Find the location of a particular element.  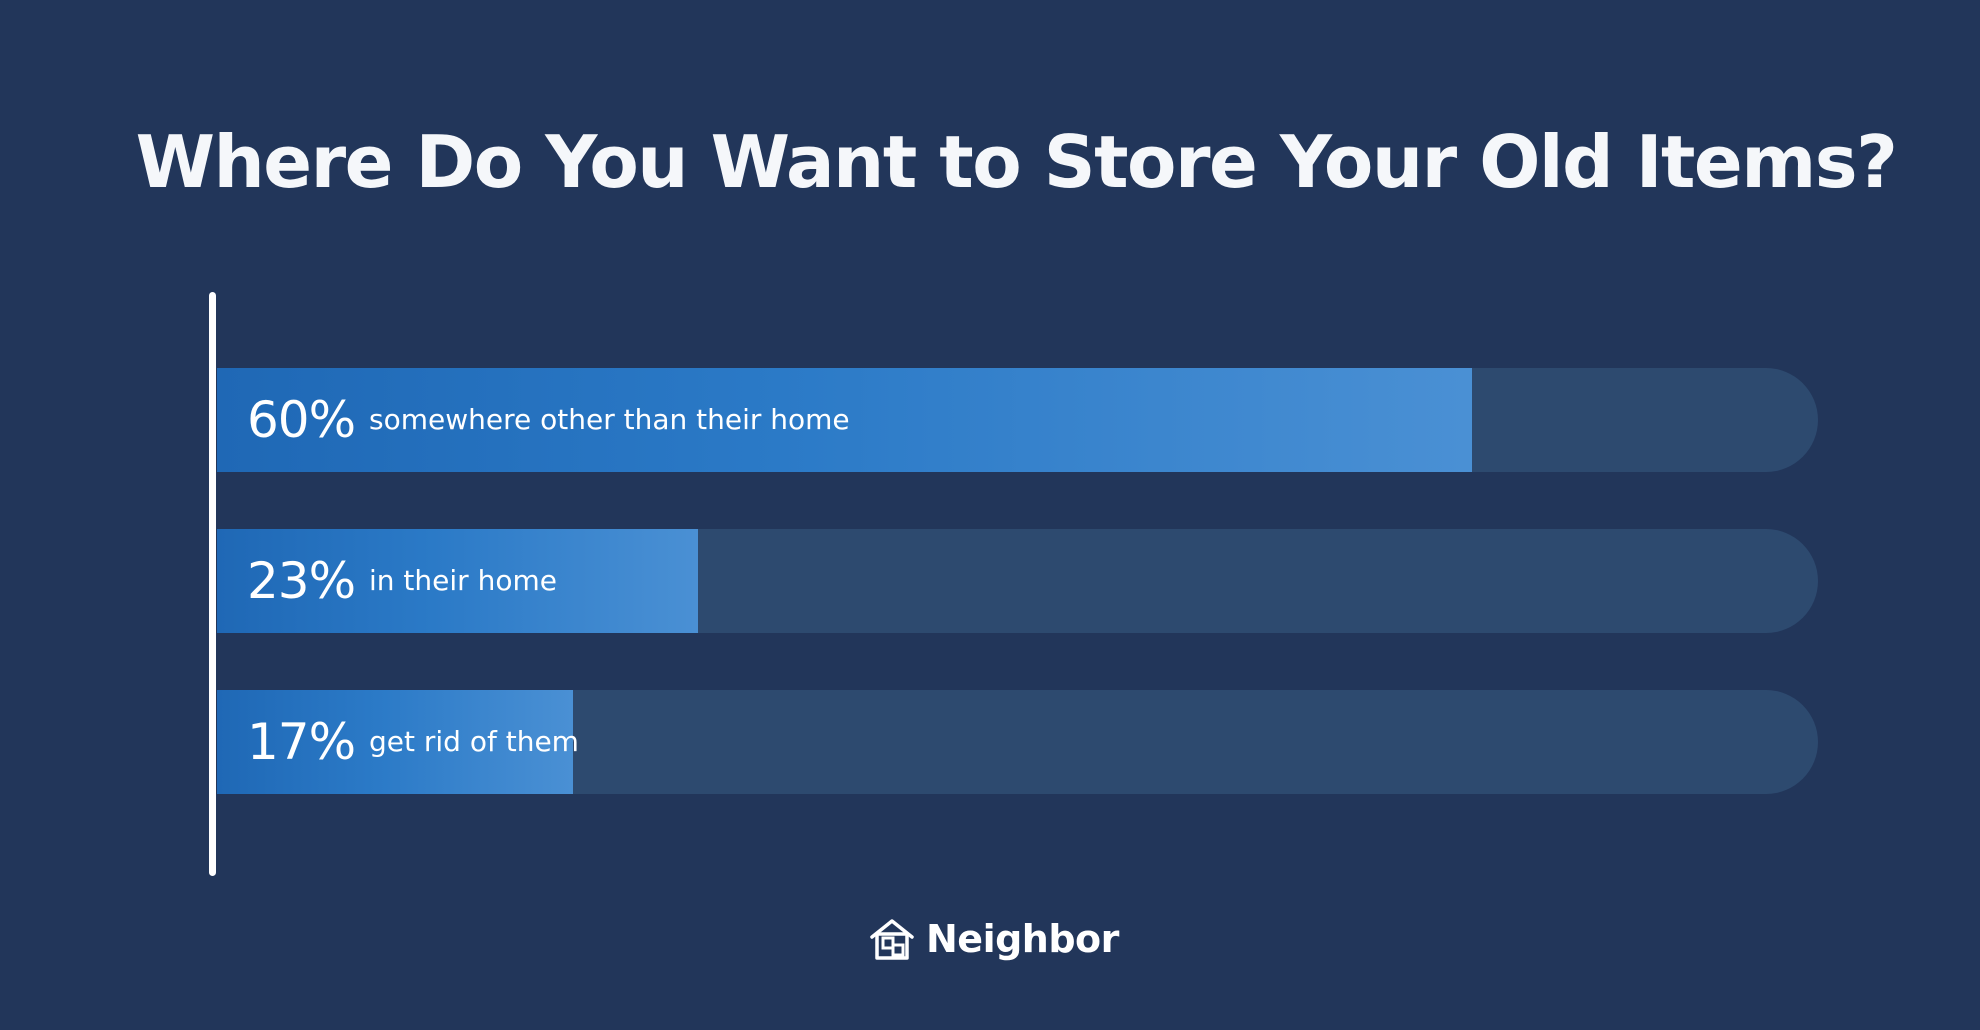

brand-name: Neighbor is located at coordinates (1022, 939).